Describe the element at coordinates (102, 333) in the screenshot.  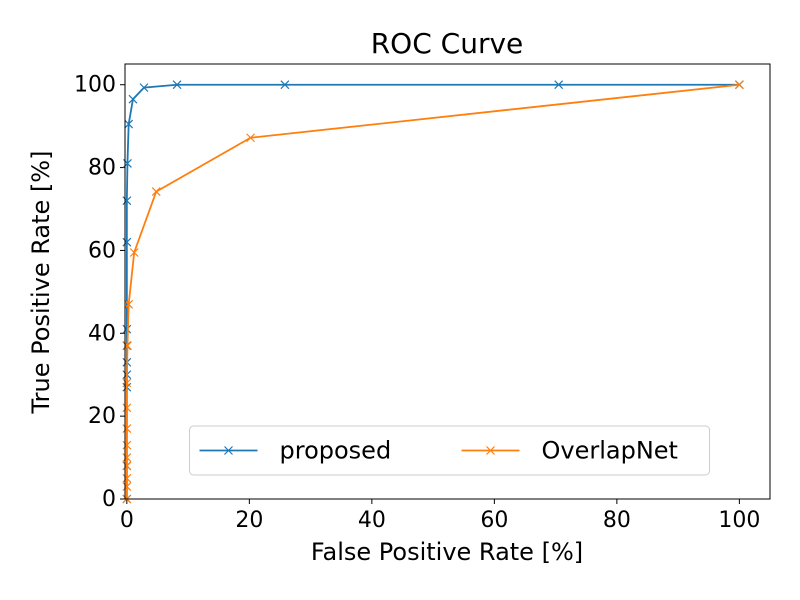
I see `y-tick-label: 40` at that location.